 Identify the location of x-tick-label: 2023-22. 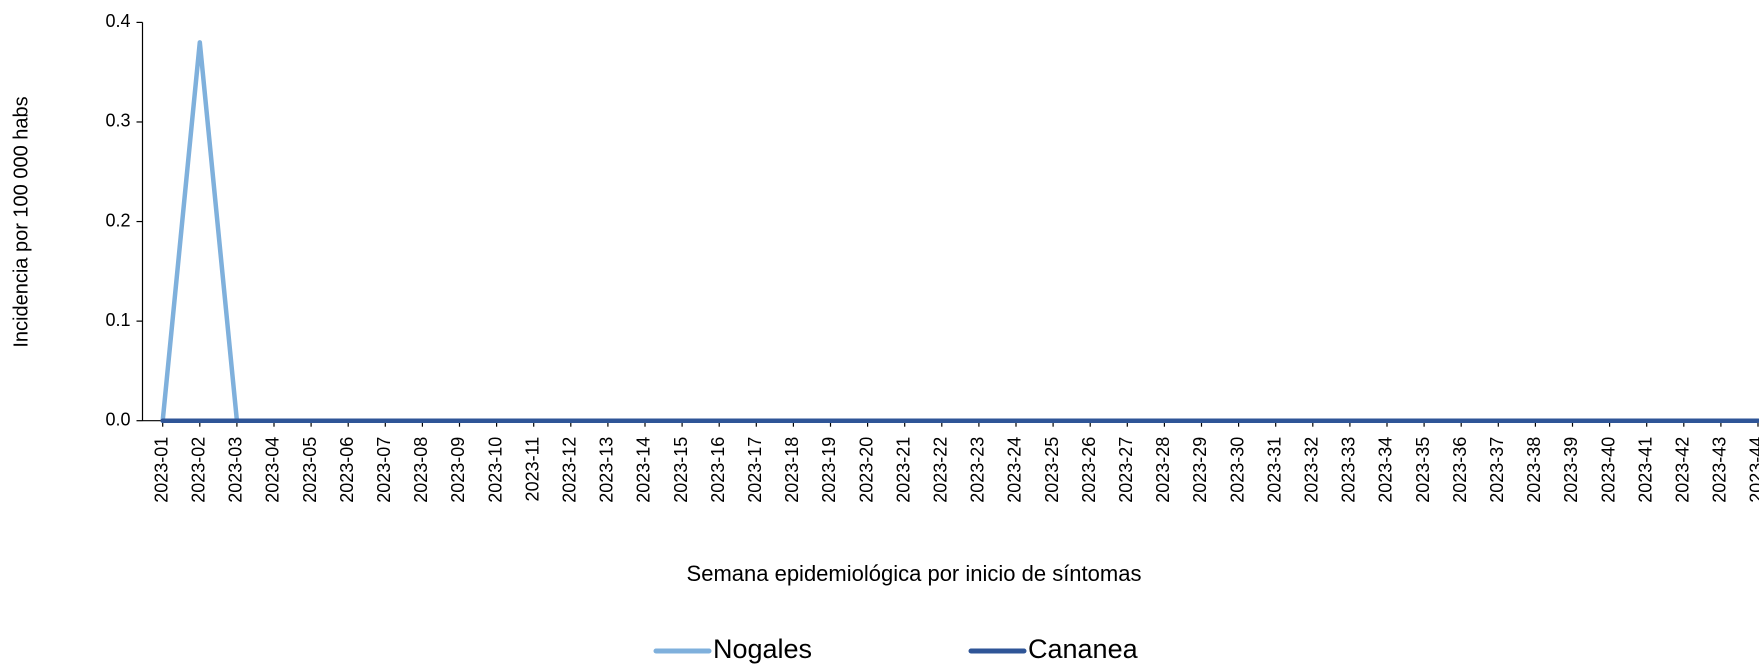
(941, 470).